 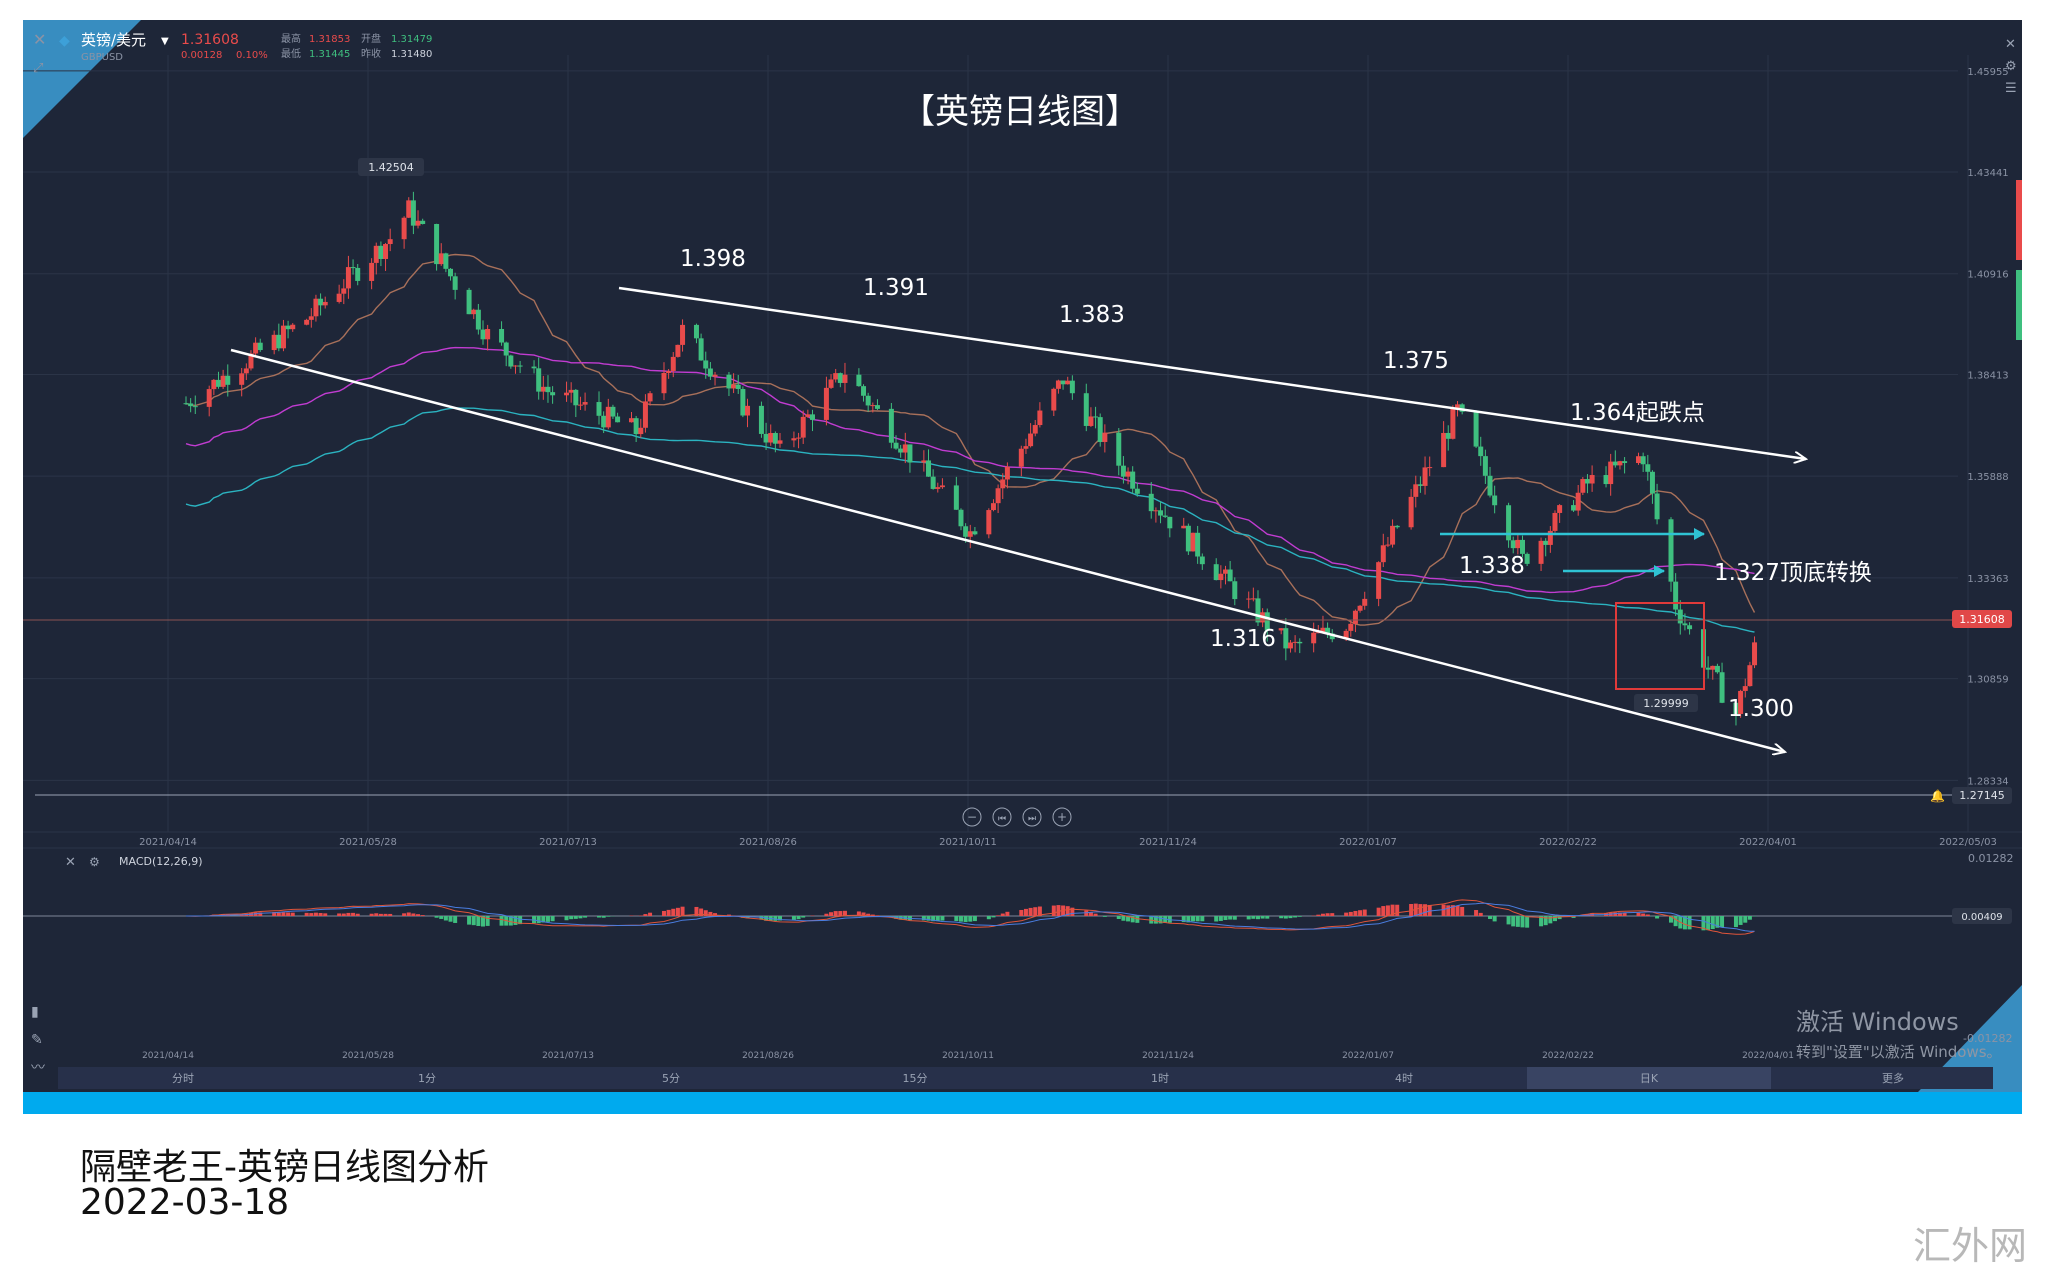 What do you see at coordinates (915, 1078) in the screenshot?
I see `timeframe-tab: 15分` at bounding box center [915, 1078].